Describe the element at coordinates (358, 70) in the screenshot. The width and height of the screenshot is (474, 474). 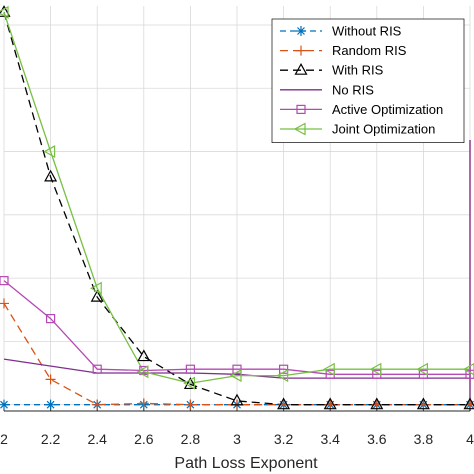
I see `legend-label: With RIS` at that location.